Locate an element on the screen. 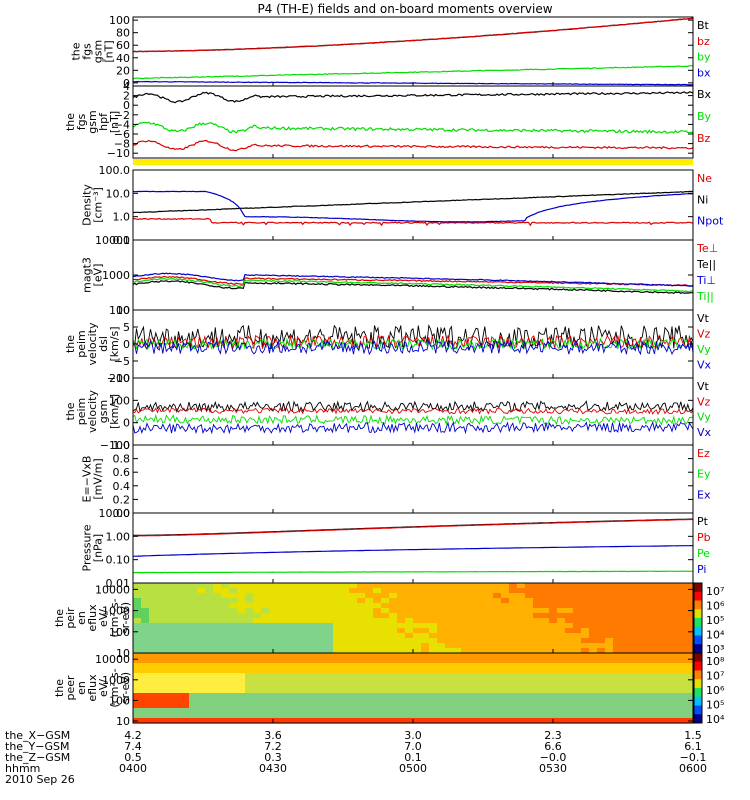  legend-Bx: Bx is located at coordinates (704, 94).